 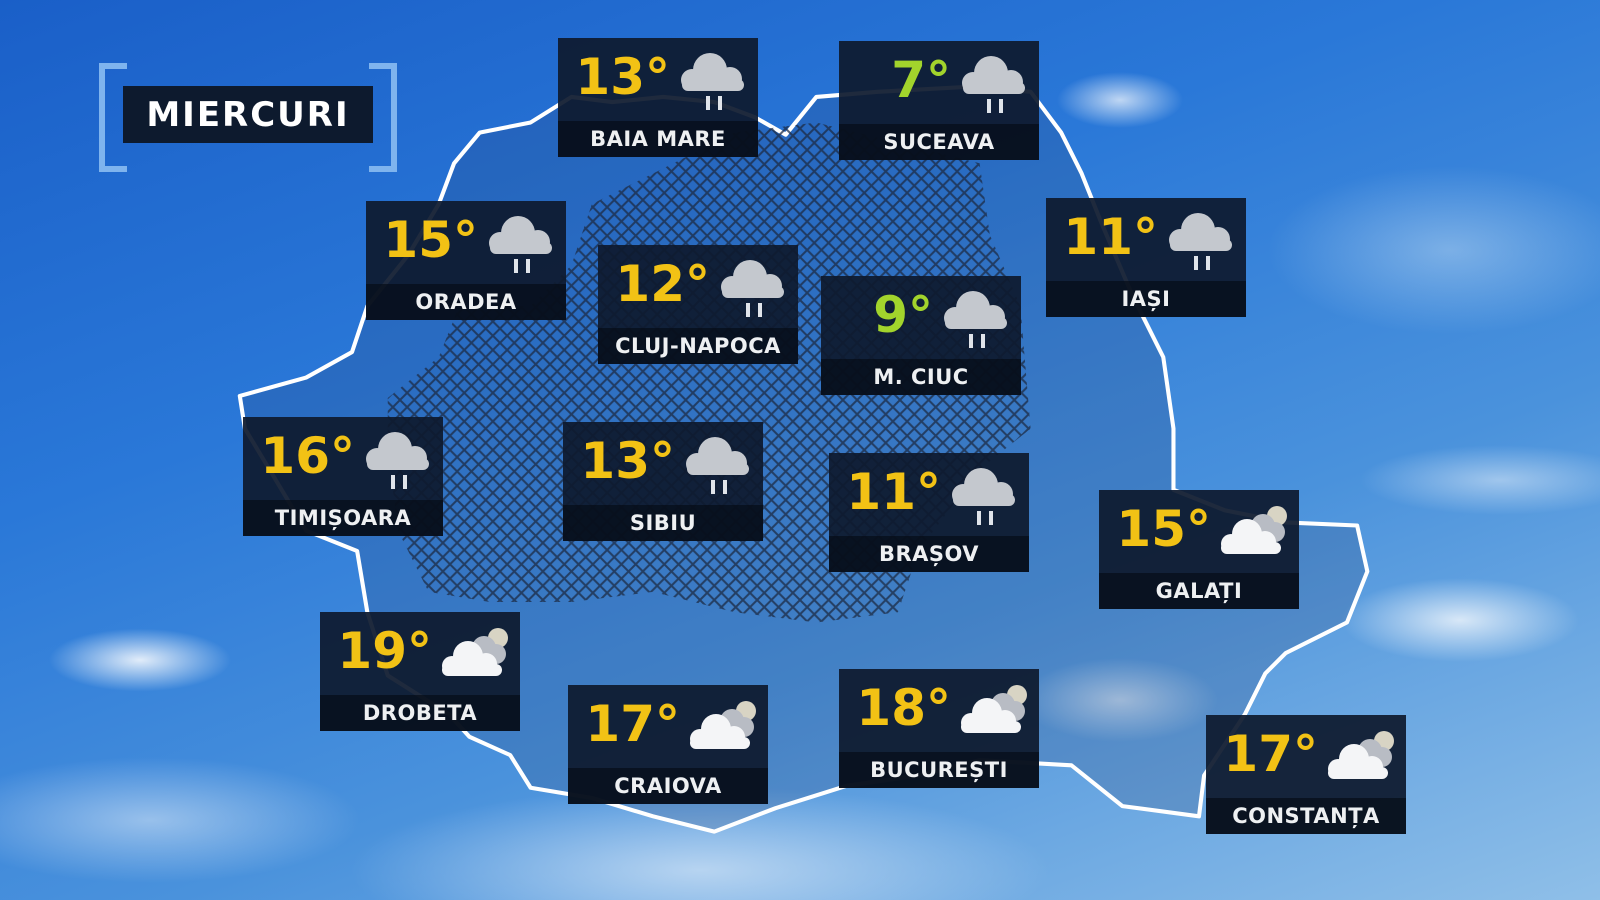 I want to click on temperature: 7°, so click(x=921, y=80).